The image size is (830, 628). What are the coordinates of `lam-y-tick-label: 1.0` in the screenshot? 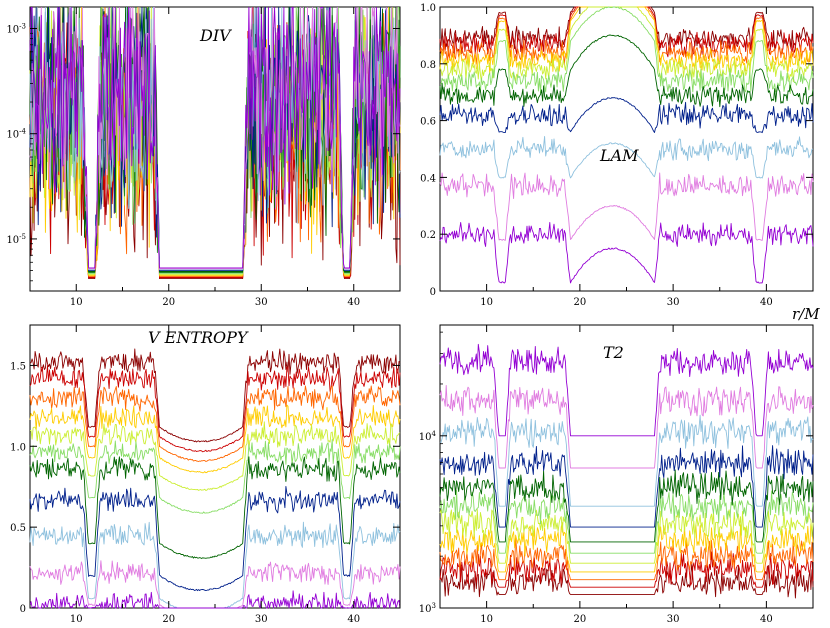 It's located at (428, 8).